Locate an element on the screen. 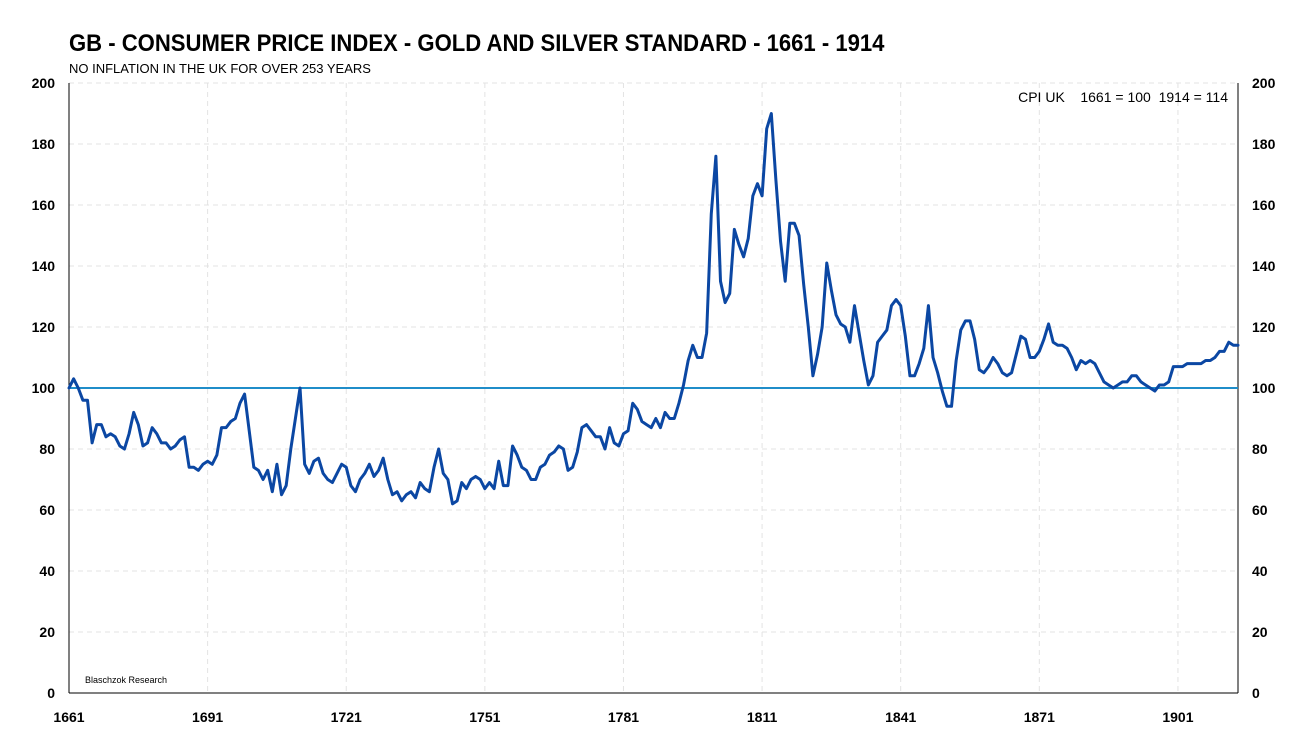 This screenshot has width=1307, height=735. y-tick-label-left: 160 is located at coordinates (44, 205).